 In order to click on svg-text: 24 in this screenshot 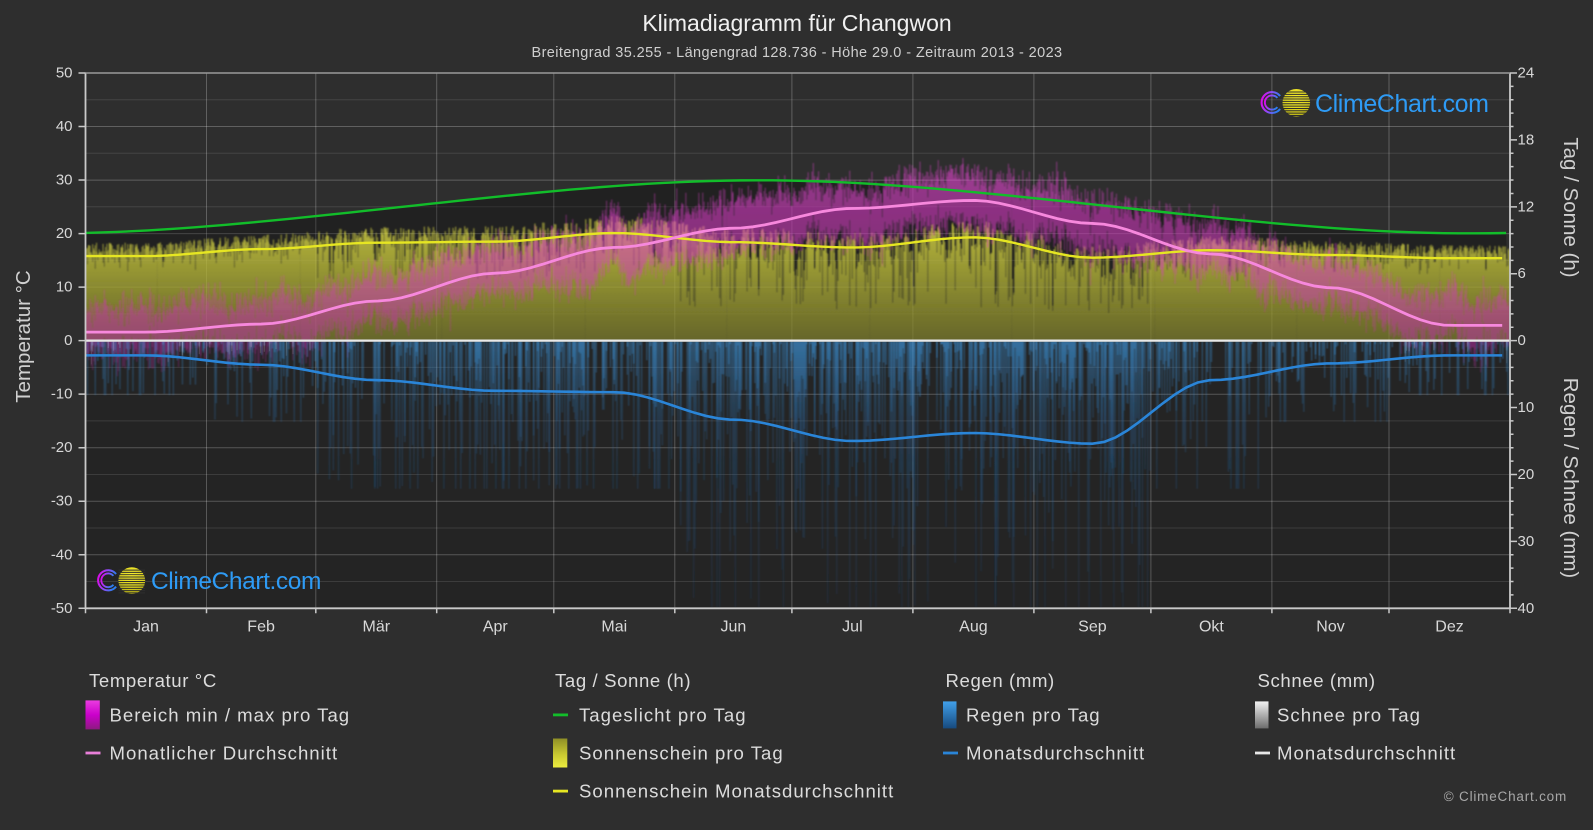, I will do `click(1526, 72)`.